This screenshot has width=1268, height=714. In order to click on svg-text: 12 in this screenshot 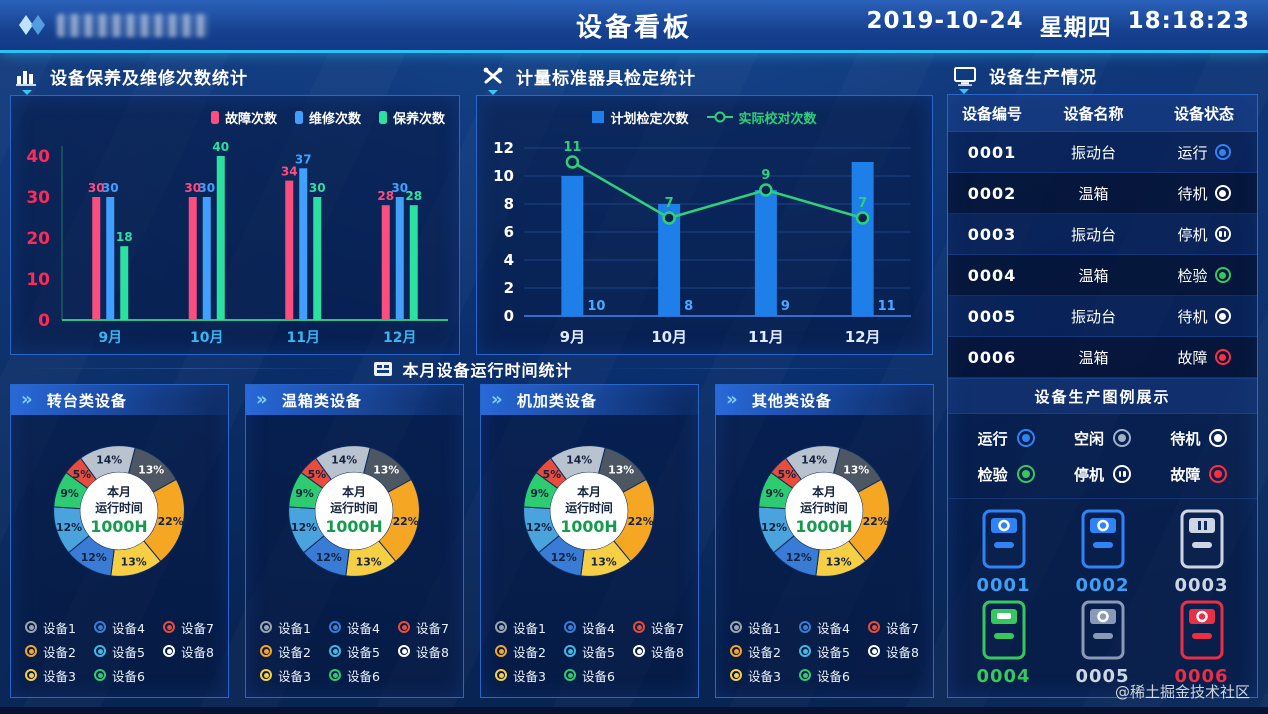, I will do `click(503, 148)`.